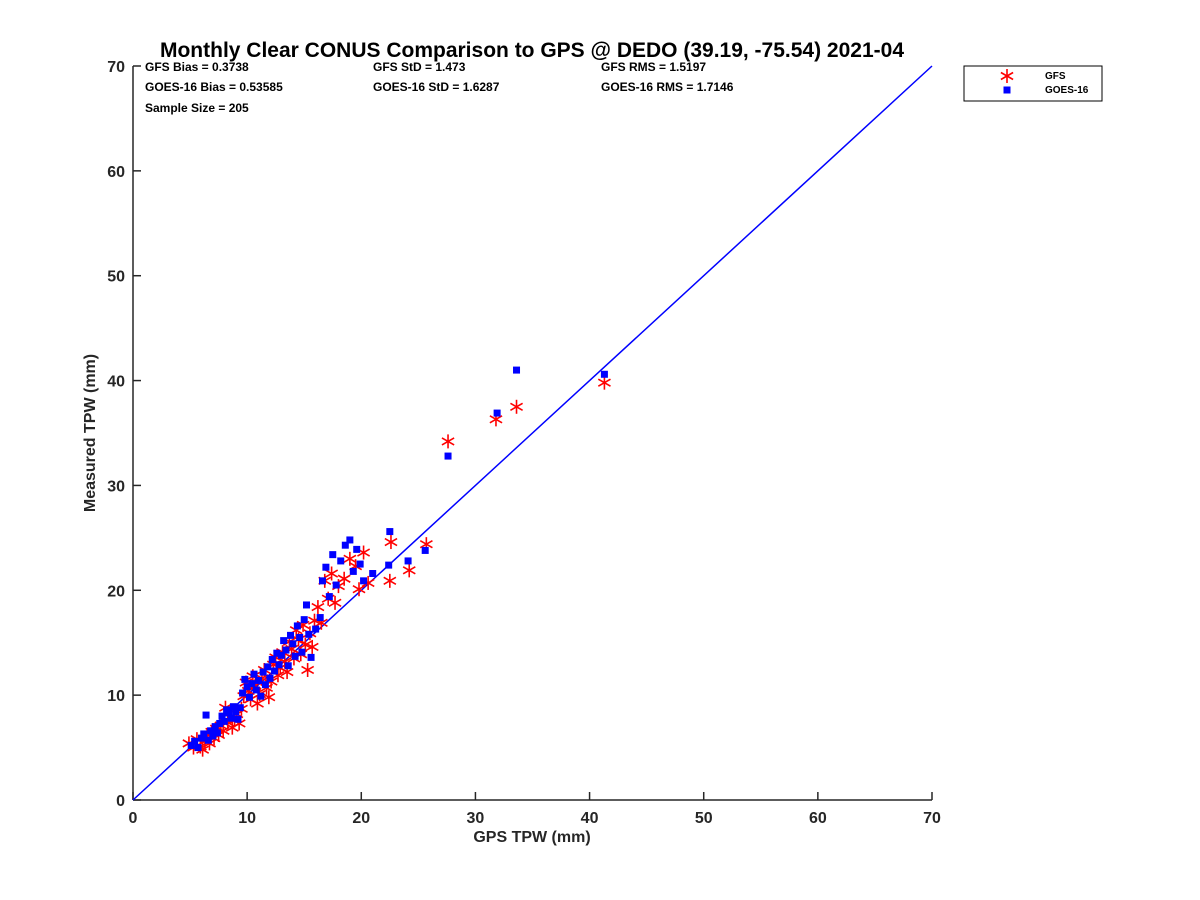 The image size is (1200, 900). Describe the element at coordinates (120, 801) in the screenshot. I see `y-tick-label: 0` at that location.